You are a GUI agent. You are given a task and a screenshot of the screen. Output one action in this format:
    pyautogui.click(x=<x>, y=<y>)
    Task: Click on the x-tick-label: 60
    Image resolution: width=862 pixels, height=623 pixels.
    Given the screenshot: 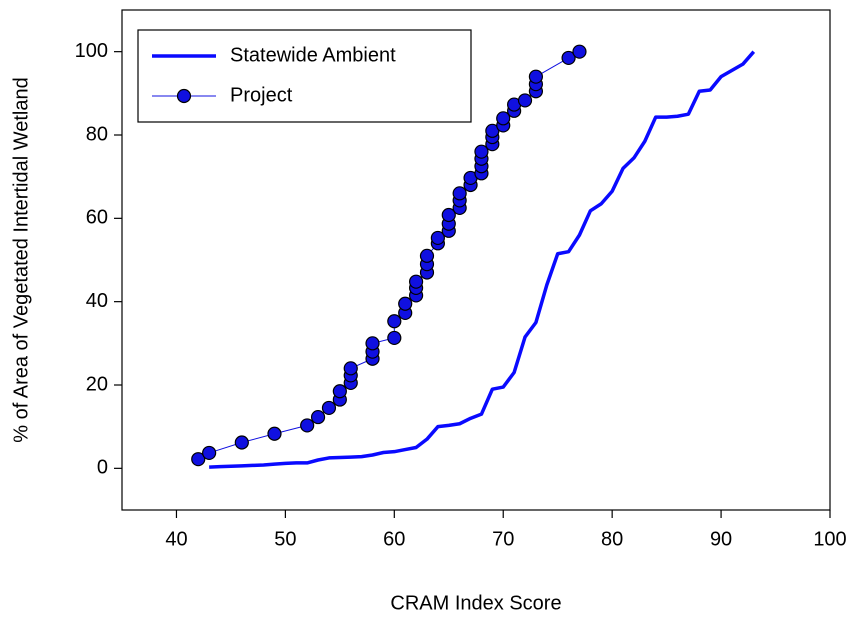 What is the action you would take?
    pyautogui.click(x=394, y=539)
    